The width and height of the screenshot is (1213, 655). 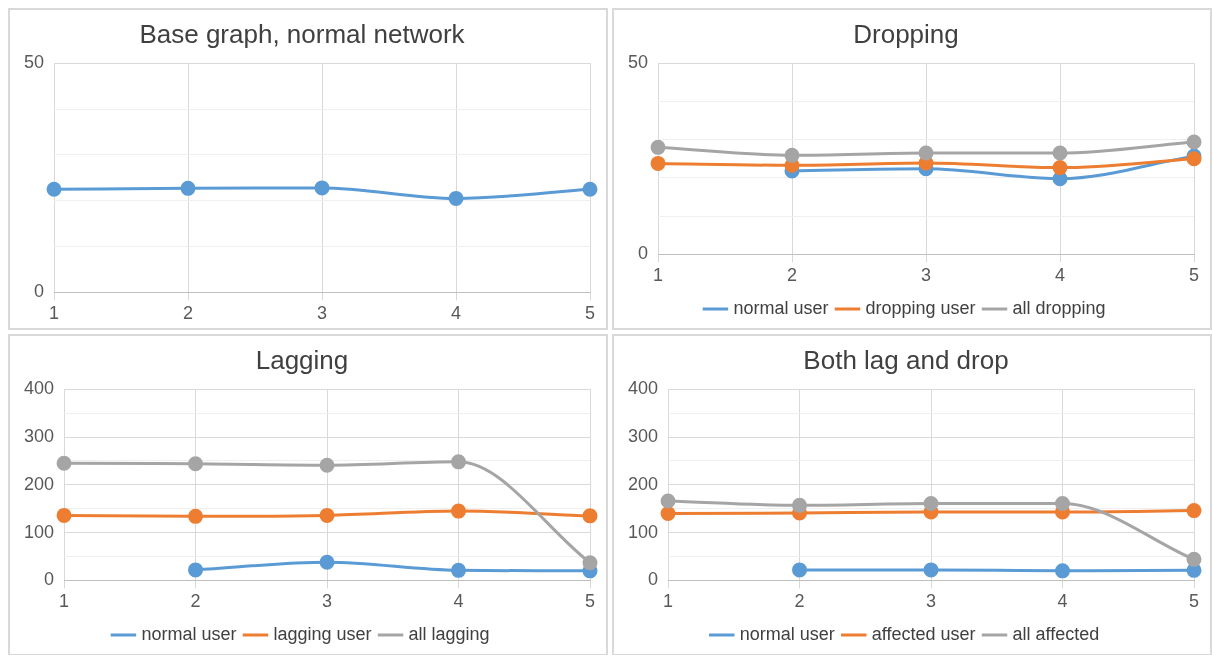 What do you see at coordinates (302, 359) in the screenshot?
I see `chart-title: Lagging` at bounding box center [302, 359].